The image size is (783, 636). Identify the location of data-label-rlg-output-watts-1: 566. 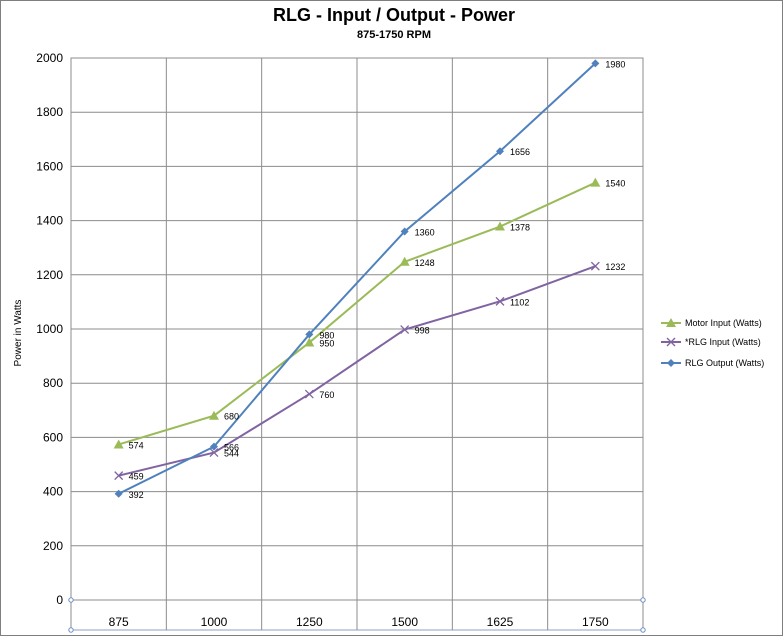
(231, 448).